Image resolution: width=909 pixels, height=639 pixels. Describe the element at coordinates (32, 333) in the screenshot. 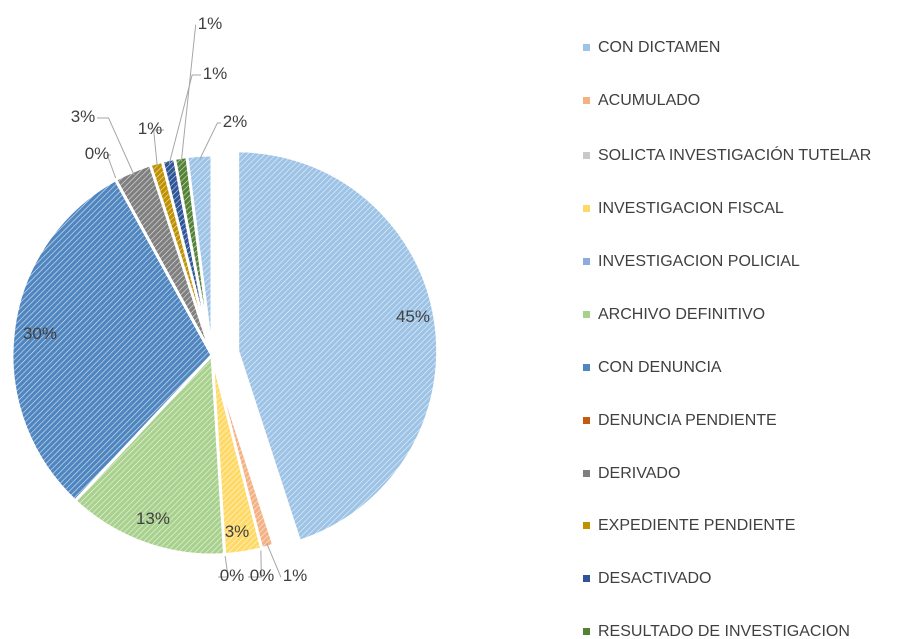

I see `data-label-value: 30` at that location.